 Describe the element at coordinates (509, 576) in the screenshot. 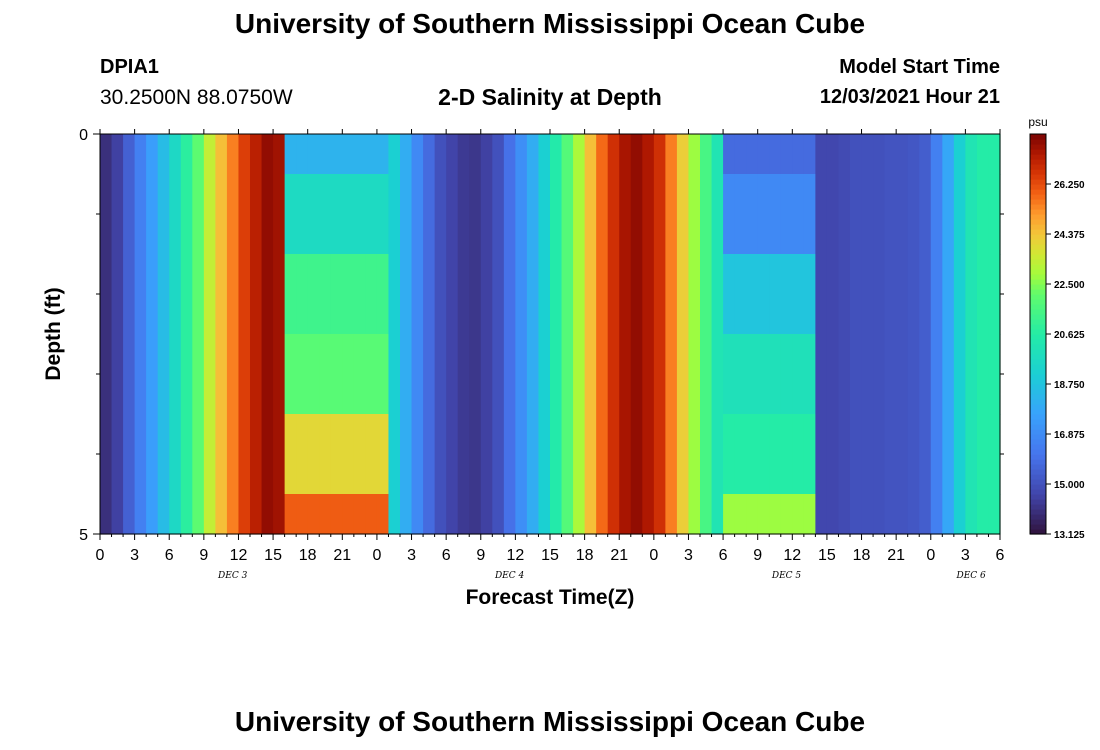

I see `day-label: DEC 4` at that location.